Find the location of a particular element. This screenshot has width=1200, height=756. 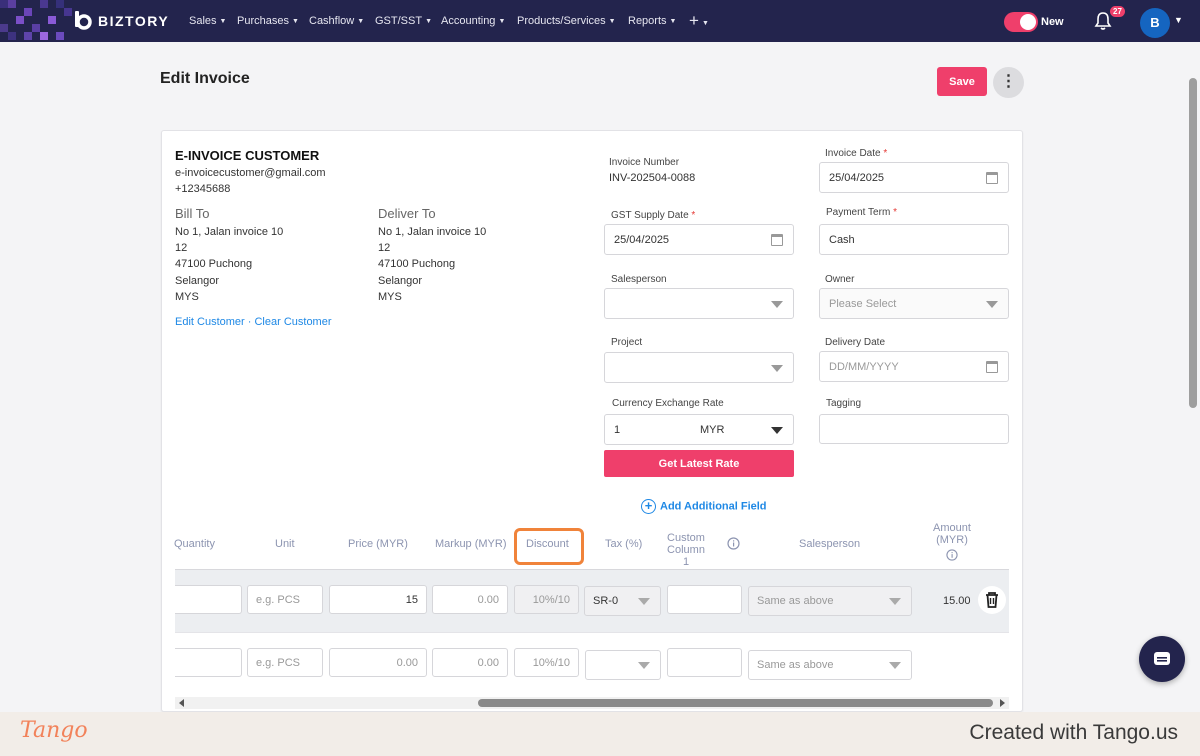

amount-value: 15.00 is located at coordinates (957, 601).